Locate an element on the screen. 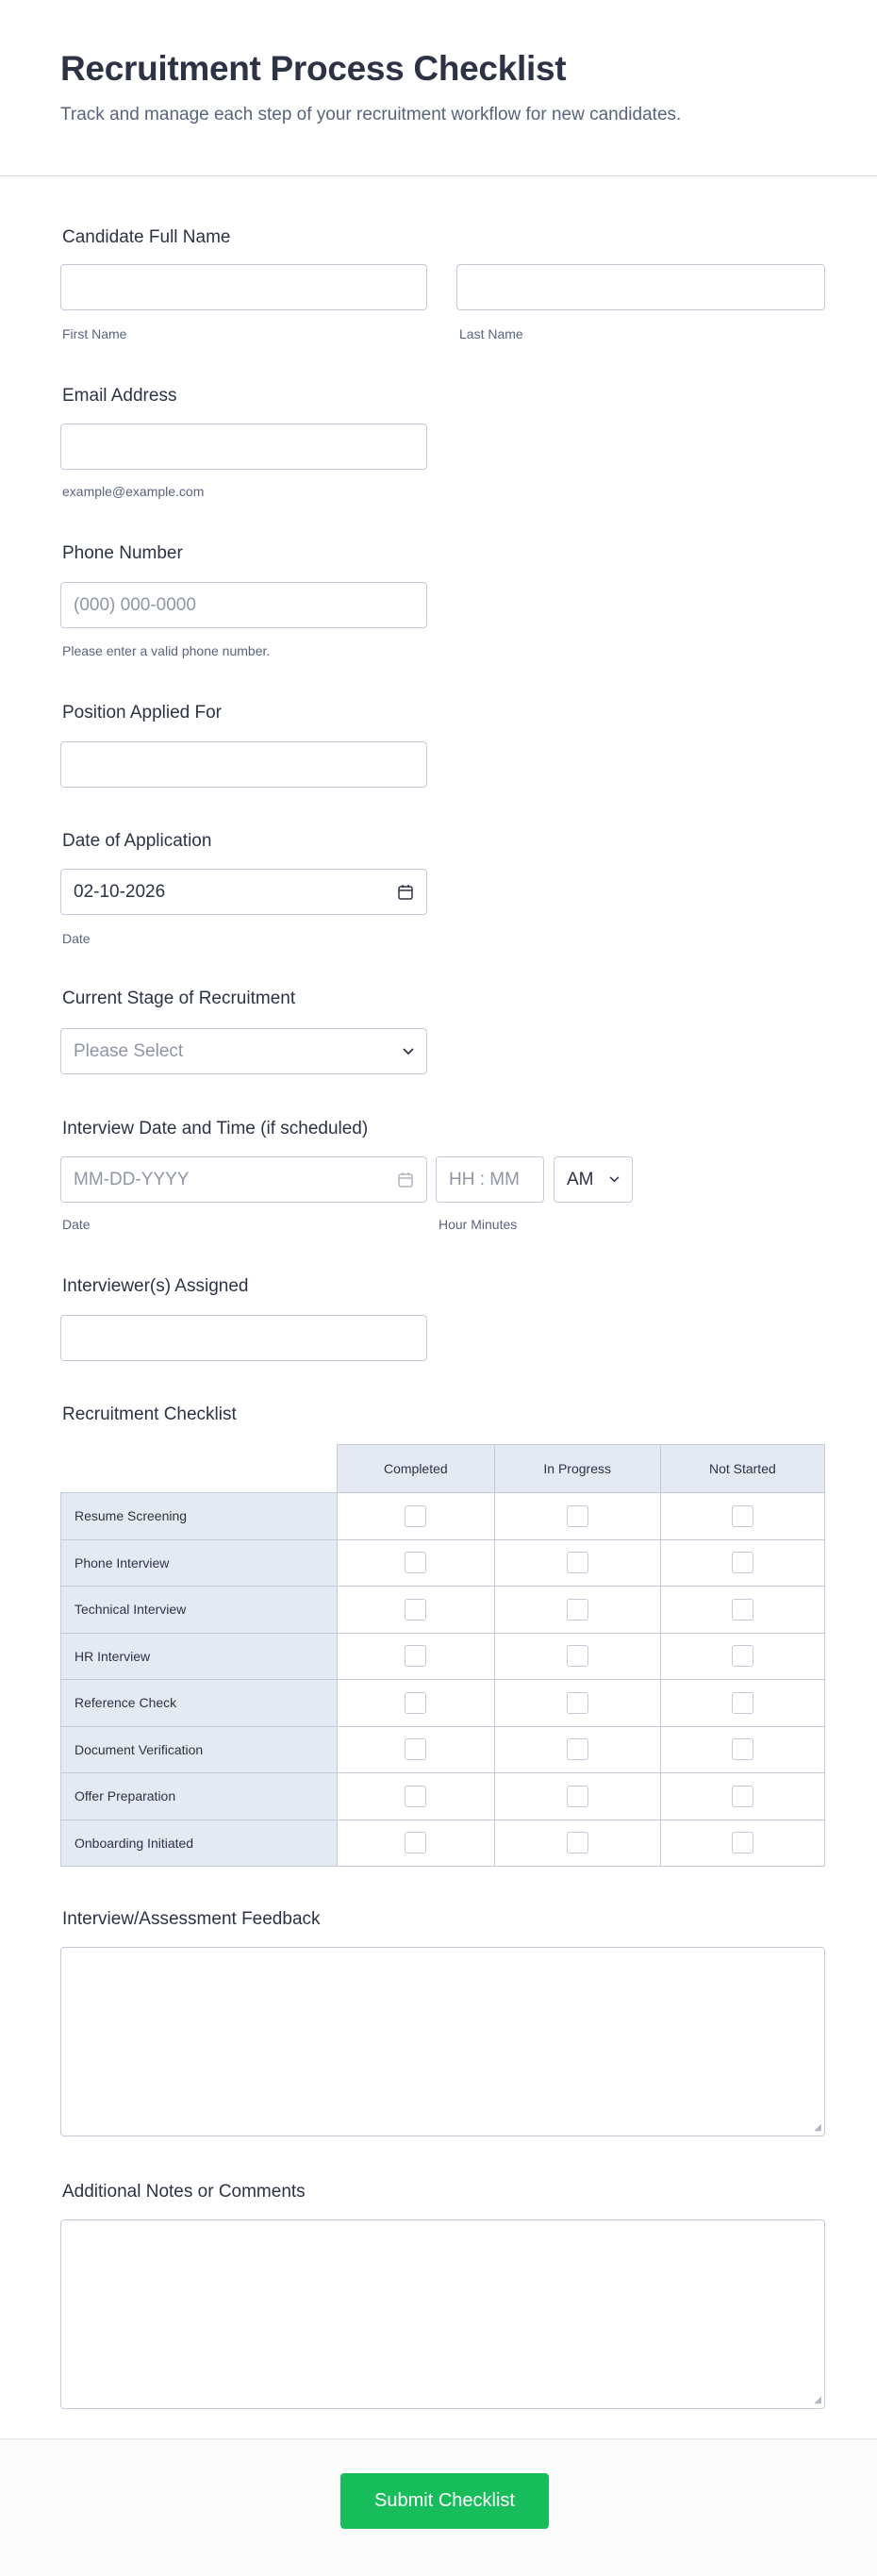 This screenshot has width=877, height=2576. phone-label: Phone Number is located at coordinates (123, 553).